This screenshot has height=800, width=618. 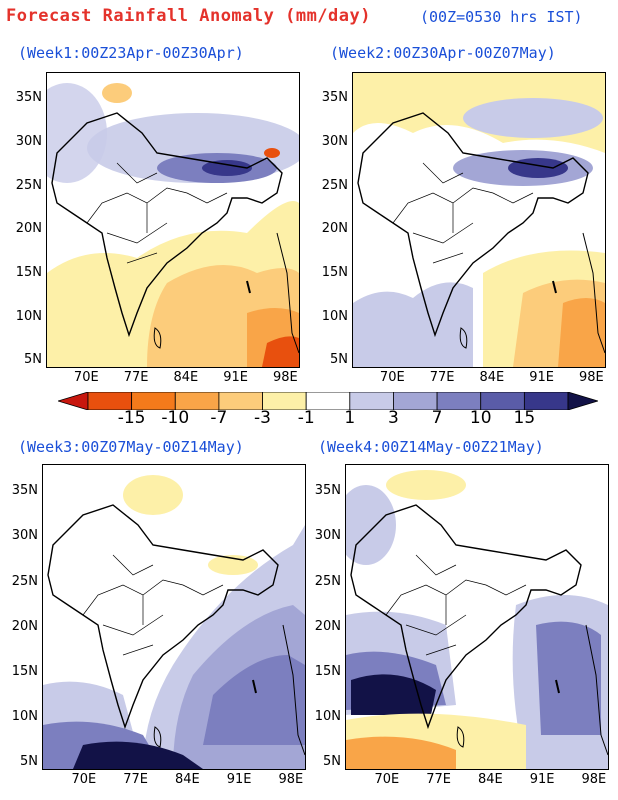 What do you see at coordinates (131, 447) in the screenshot?
I see `panel-title-week3: (Week3:00Z07May-00Z14May)` at bounding box center [131, 447].